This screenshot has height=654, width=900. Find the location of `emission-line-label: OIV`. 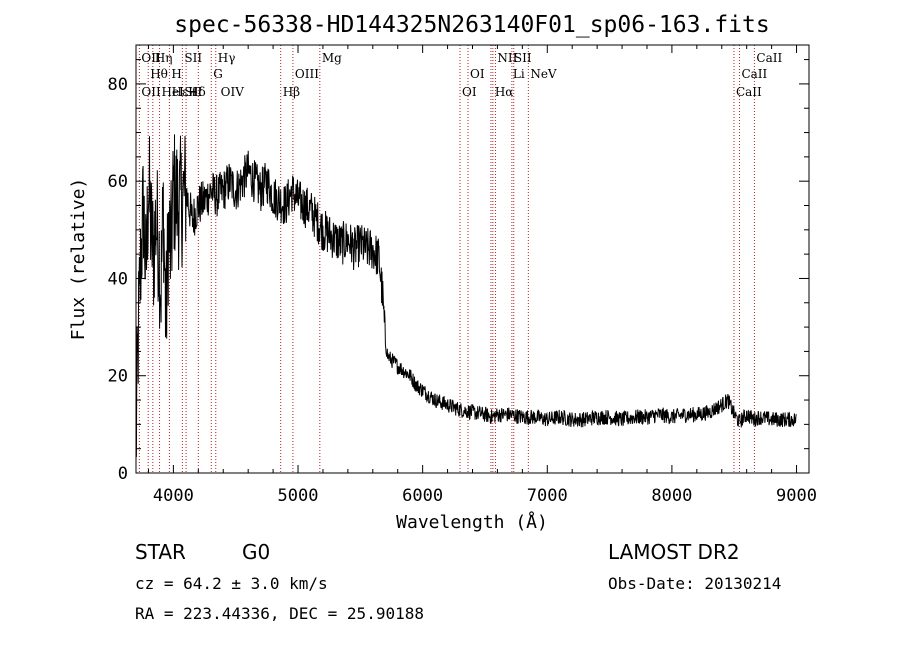

emission-line-label: OIV is located at coordinates (233, 92).